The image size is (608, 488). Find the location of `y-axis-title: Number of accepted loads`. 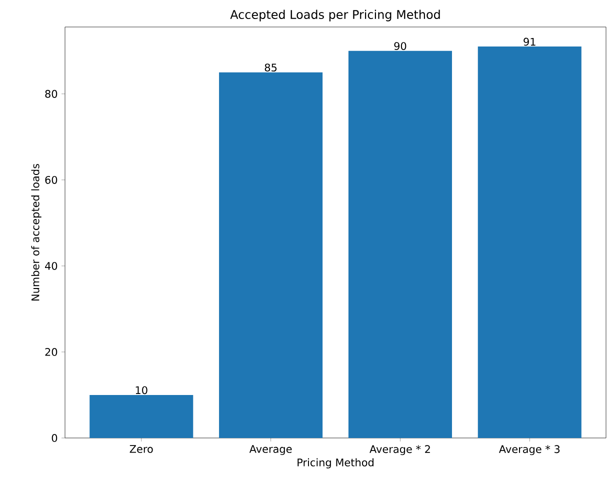

y-axis-title: Number of accepted loads is located at coordinates (36, 232).